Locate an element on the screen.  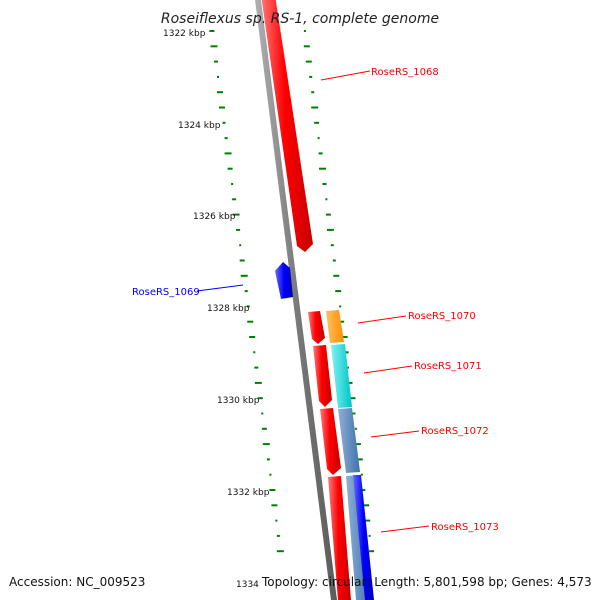
gene-label-rosers-1070: RoseRS_1070 is located at coordinates (442, 316).